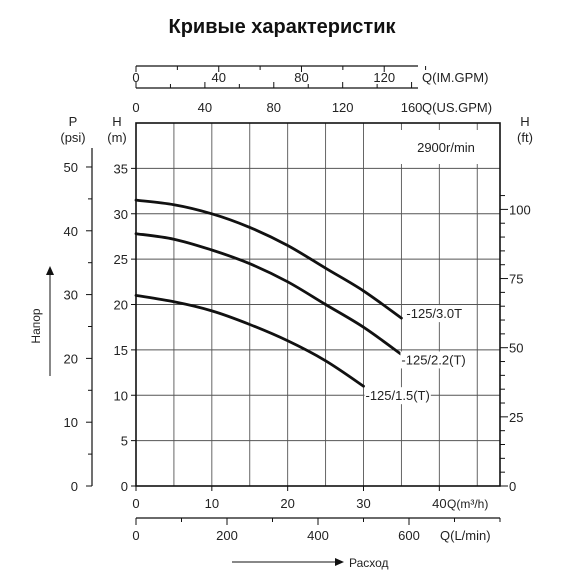 The image size is (564, 582). I want to click on usgpm-tick-label: 40, so click(205, 107).